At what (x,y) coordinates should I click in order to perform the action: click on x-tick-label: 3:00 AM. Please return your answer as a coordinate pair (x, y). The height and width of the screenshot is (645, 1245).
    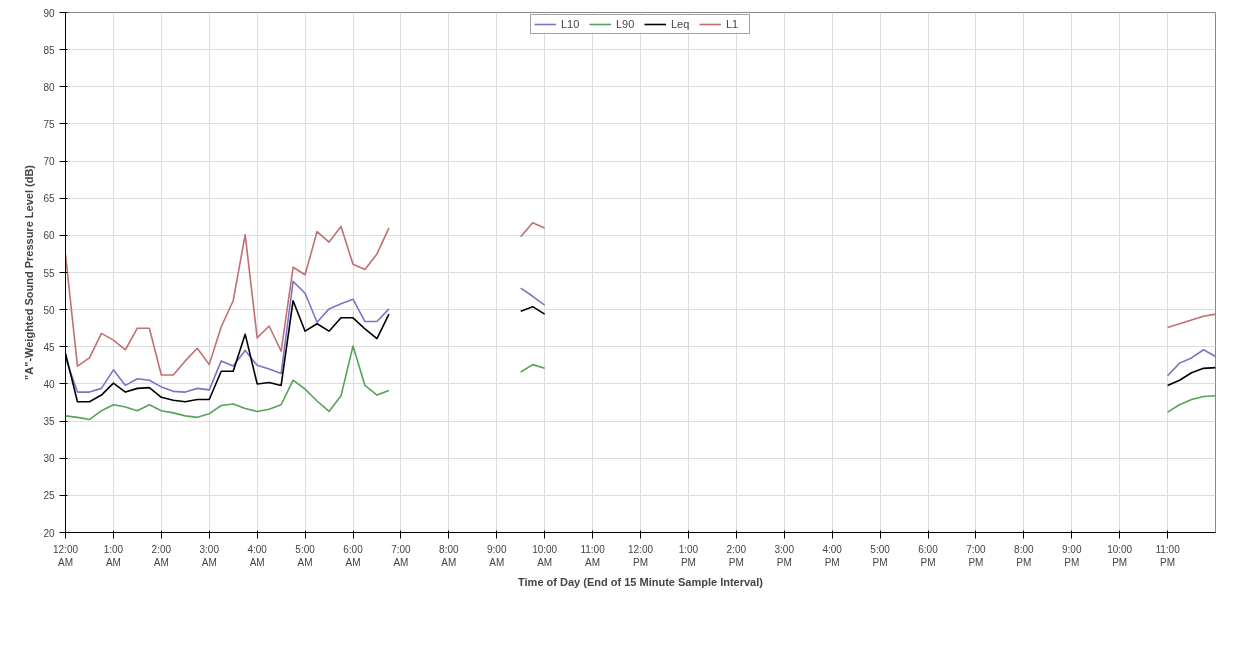
    Looking at the image, I should click on (209, 555).